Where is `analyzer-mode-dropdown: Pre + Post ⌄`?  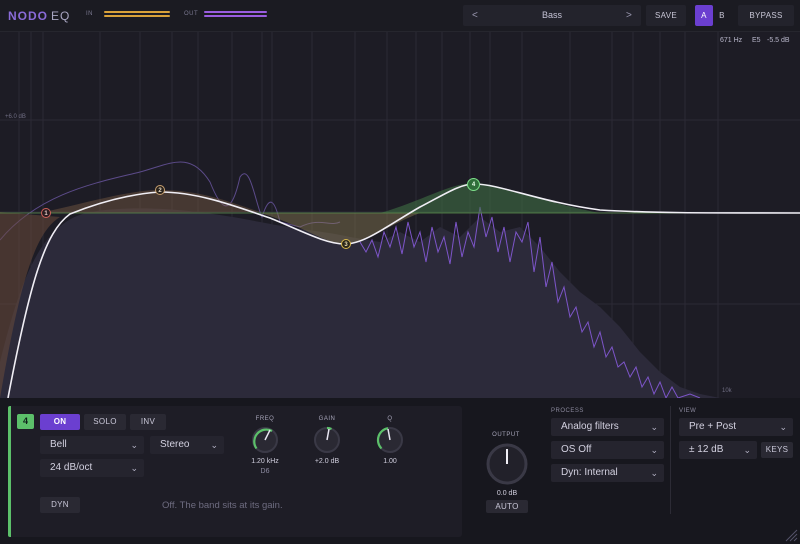
analyzer-mode-dropdown: Pre + Post ⌄ is located at coordinates (736, 427).